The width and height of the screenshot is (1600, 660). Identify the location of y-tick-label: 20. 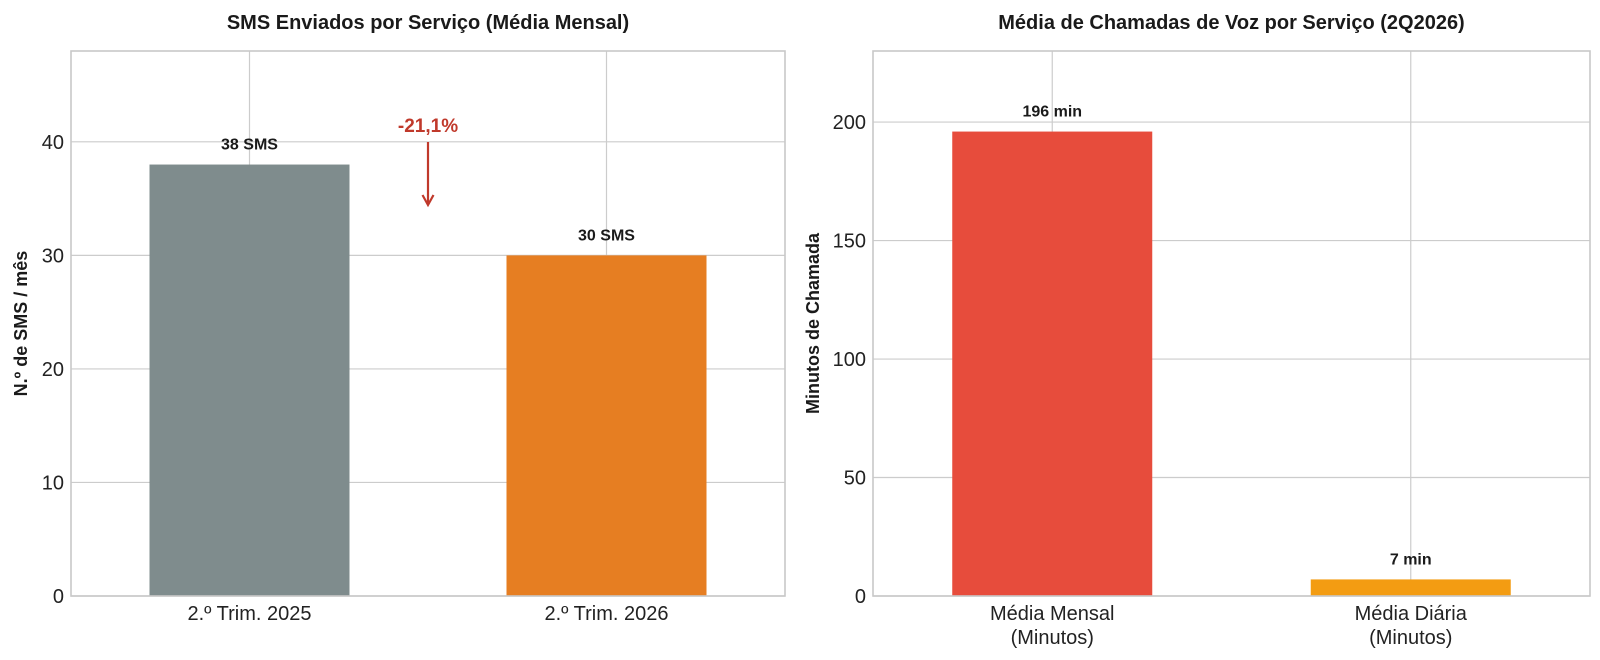
(53, 370).